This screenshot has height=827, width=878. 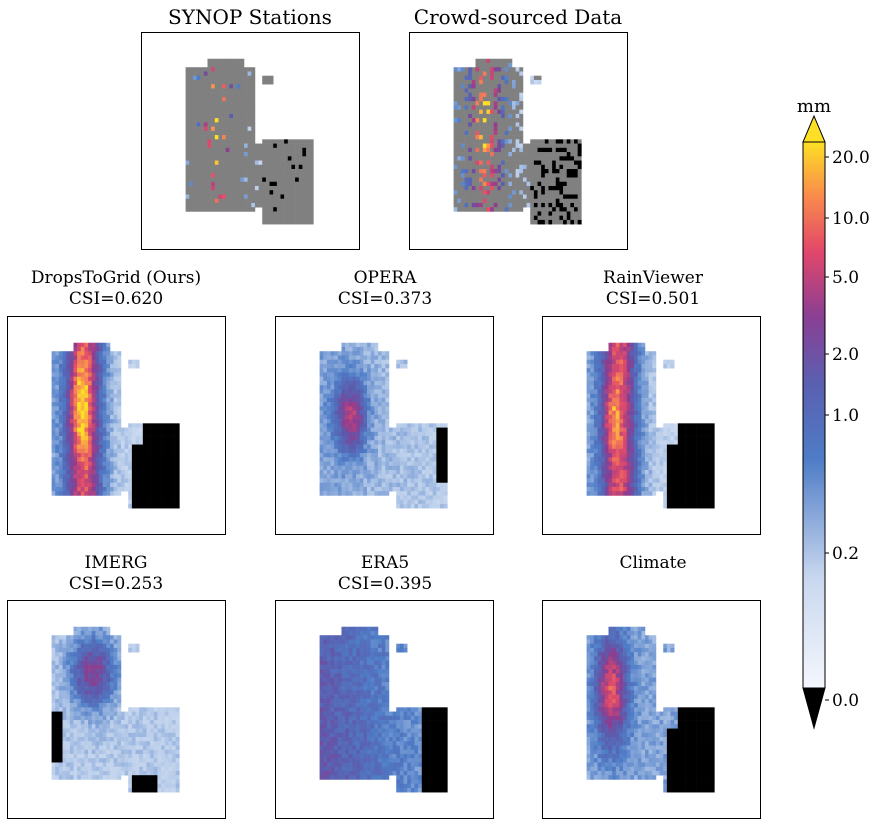 I want to click on panel-csi-imerg: CSI=0.253, so click(x=116, y=584).